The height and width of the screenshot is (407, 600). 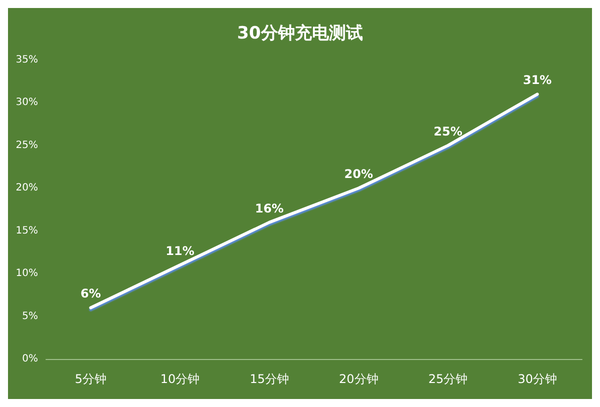 What do you see at coordinates (448, 131) in the screenshot?
I see `data-label: 25%` at bounding box center [448, 131].